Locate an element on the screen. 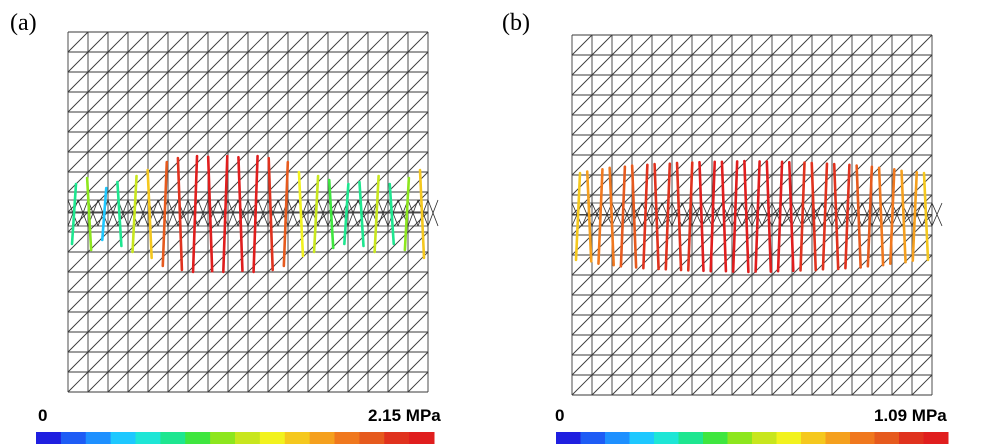  colorbar-max-label: 1.09 MPa is located at coordinates (910, 415).